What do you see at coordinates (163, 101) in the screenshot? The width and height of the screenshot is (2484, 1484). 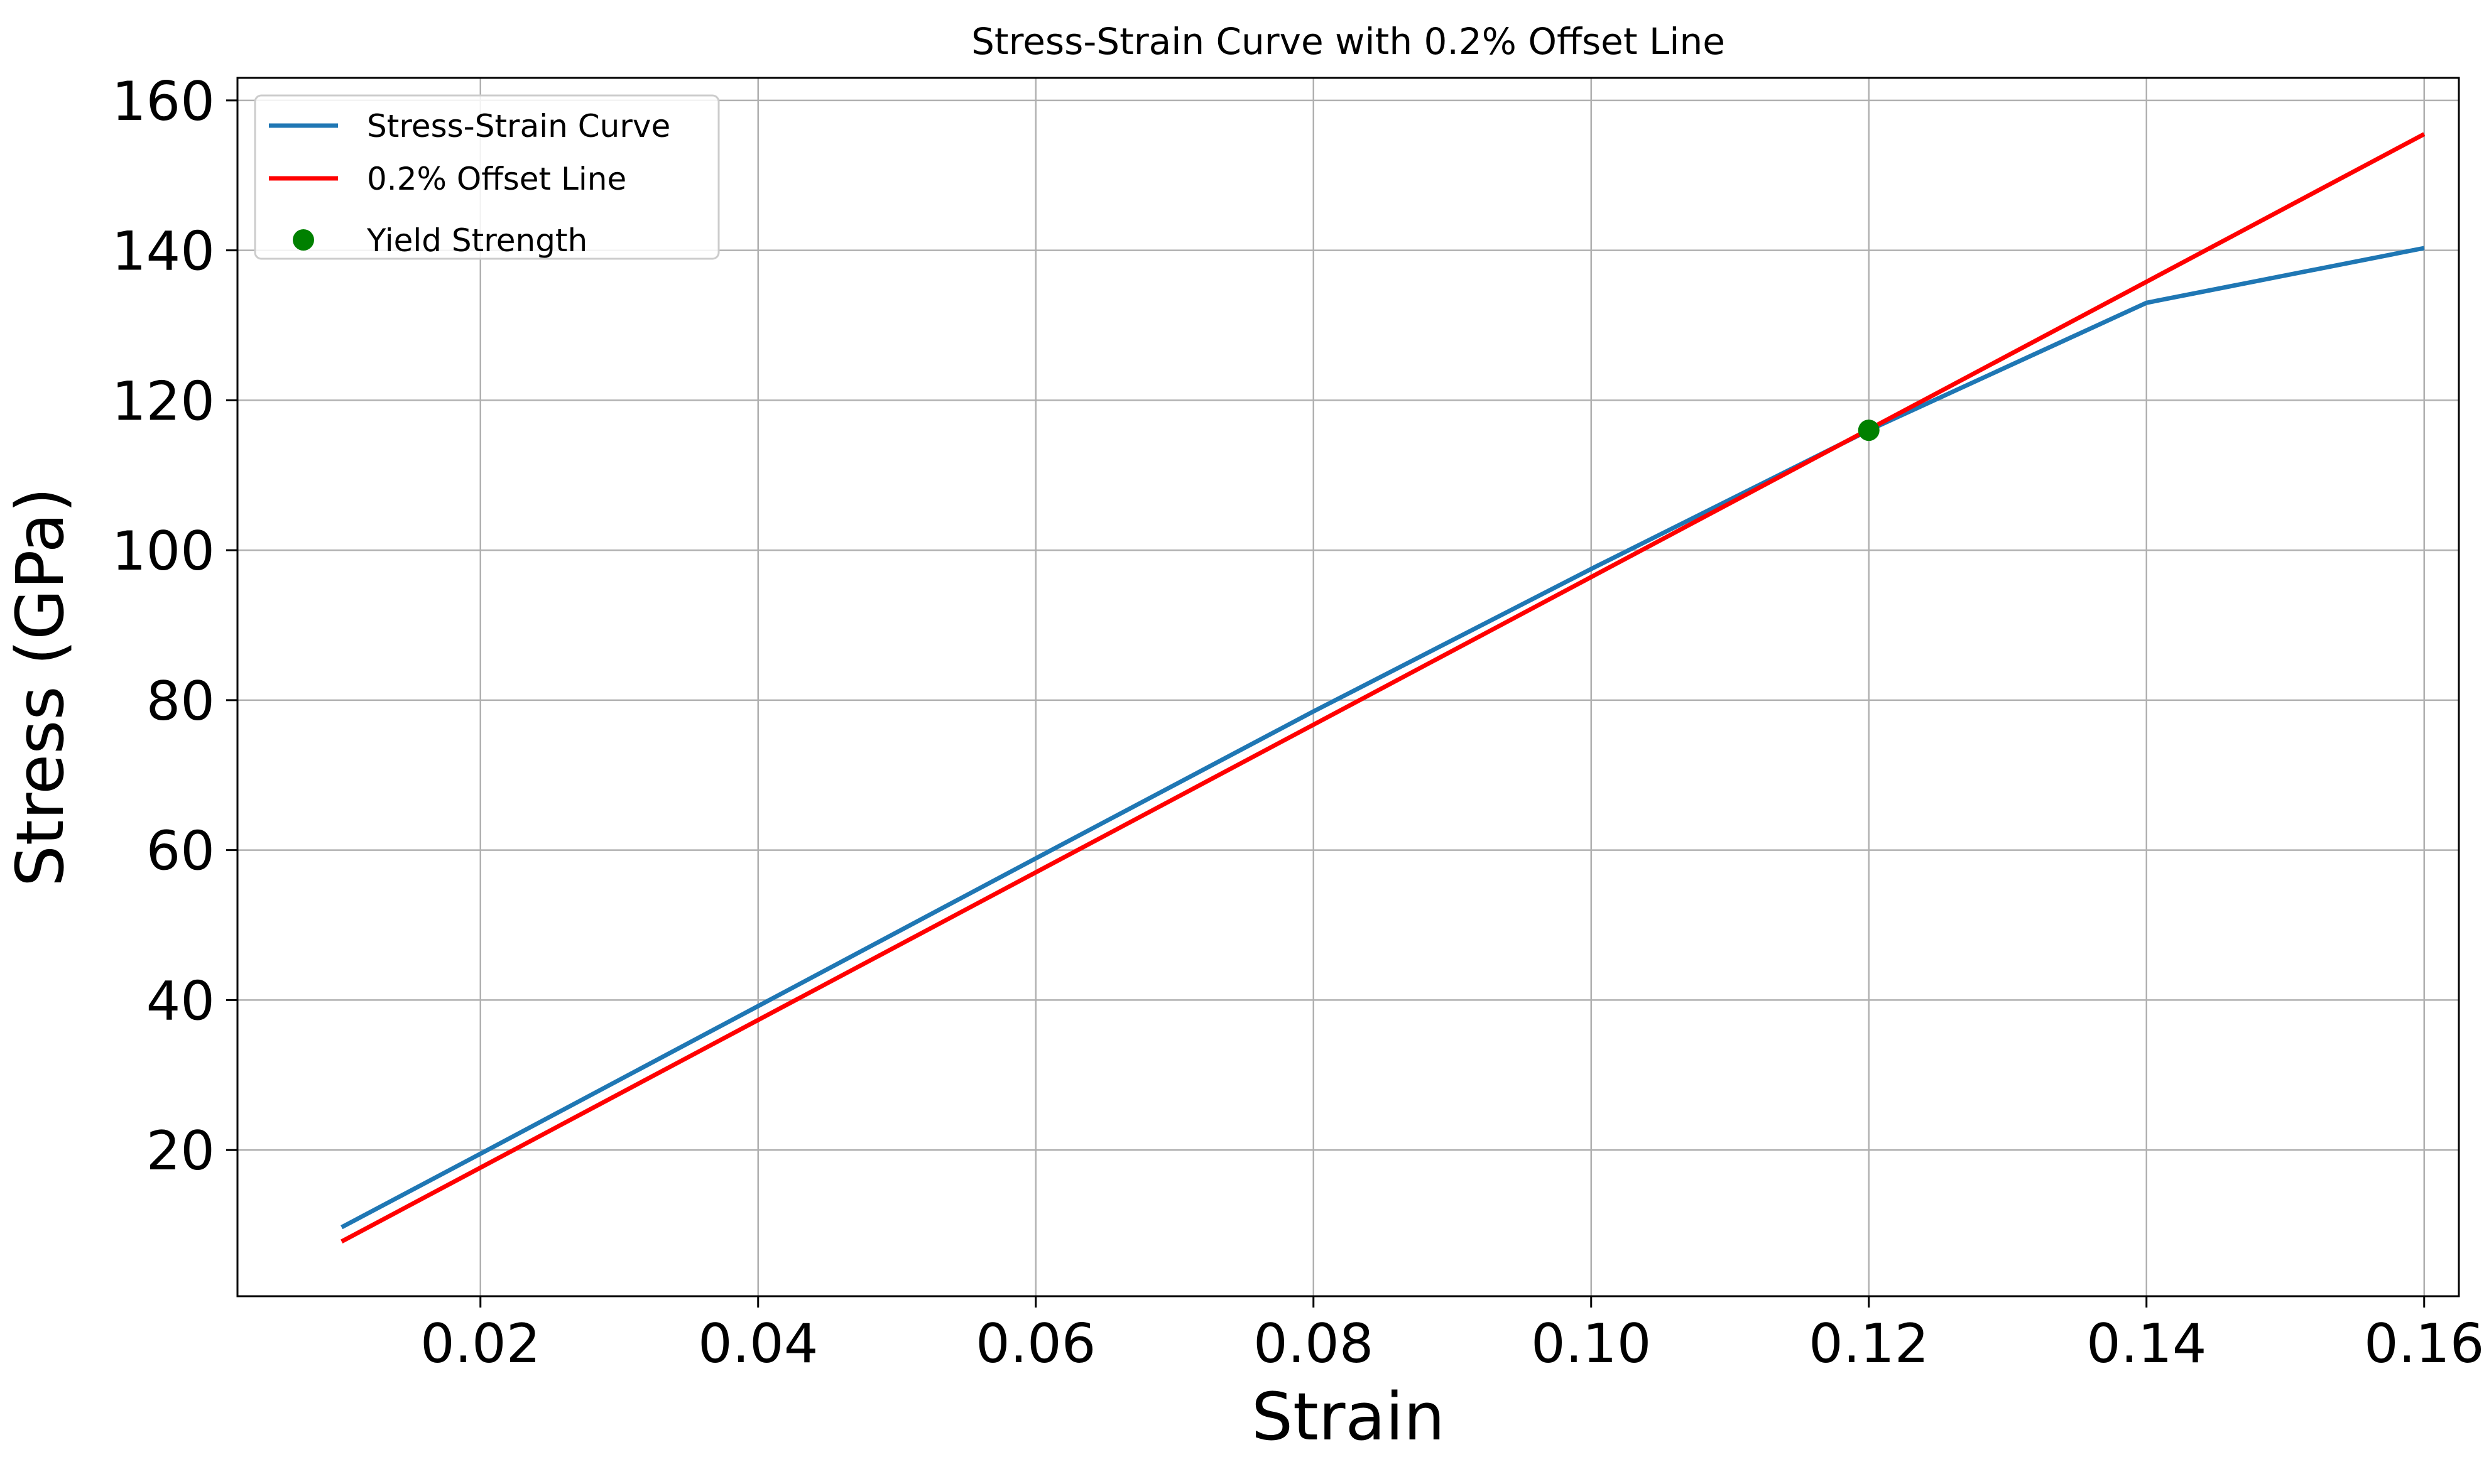 I see `y-tick-label: 160` at bounding box center [163, 101].